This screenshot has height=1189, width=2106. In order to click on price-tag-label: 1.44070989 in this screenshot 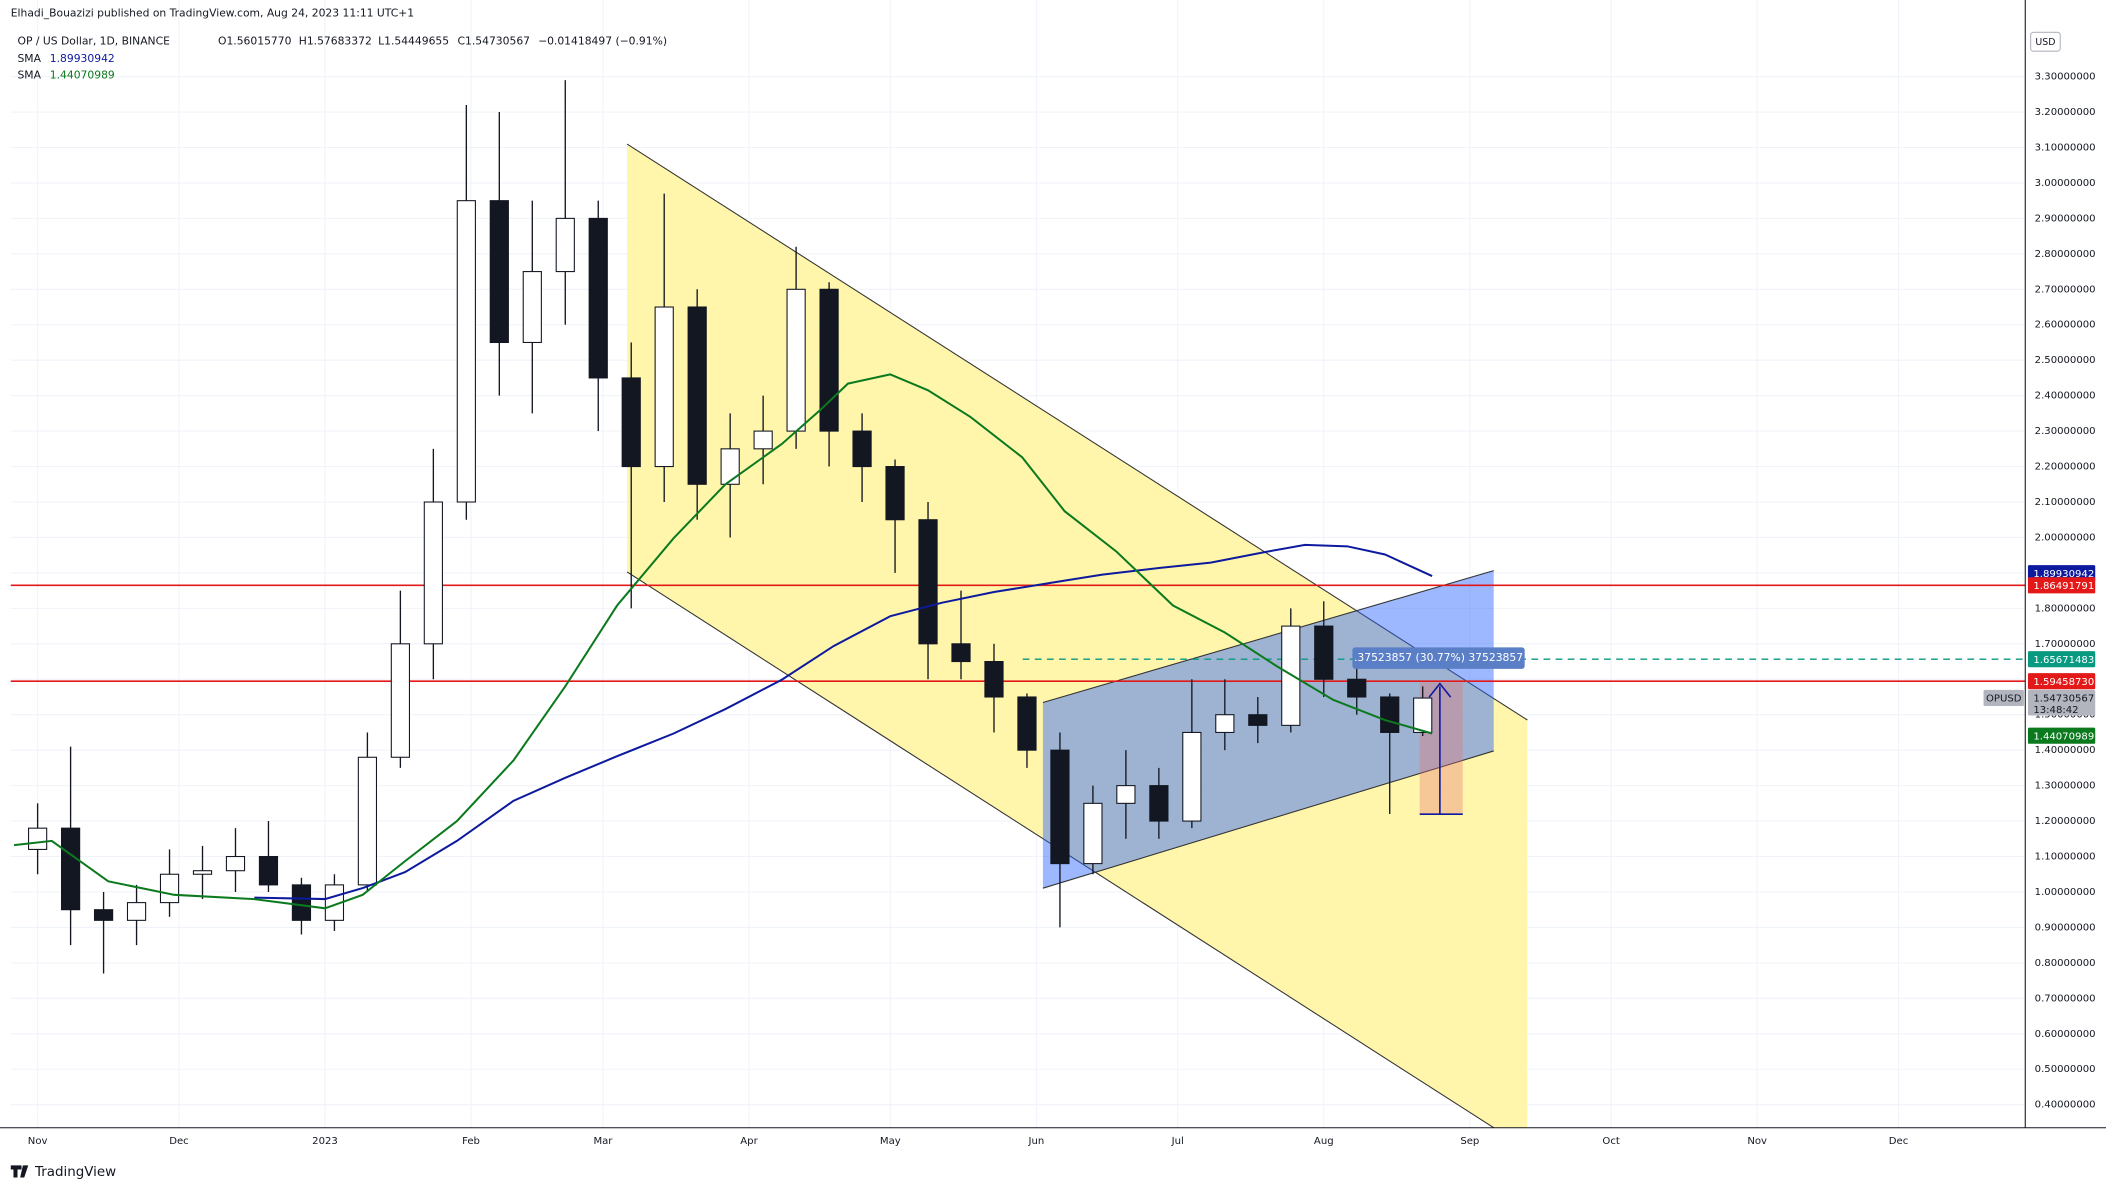, I will do `click(2063, 736)`.